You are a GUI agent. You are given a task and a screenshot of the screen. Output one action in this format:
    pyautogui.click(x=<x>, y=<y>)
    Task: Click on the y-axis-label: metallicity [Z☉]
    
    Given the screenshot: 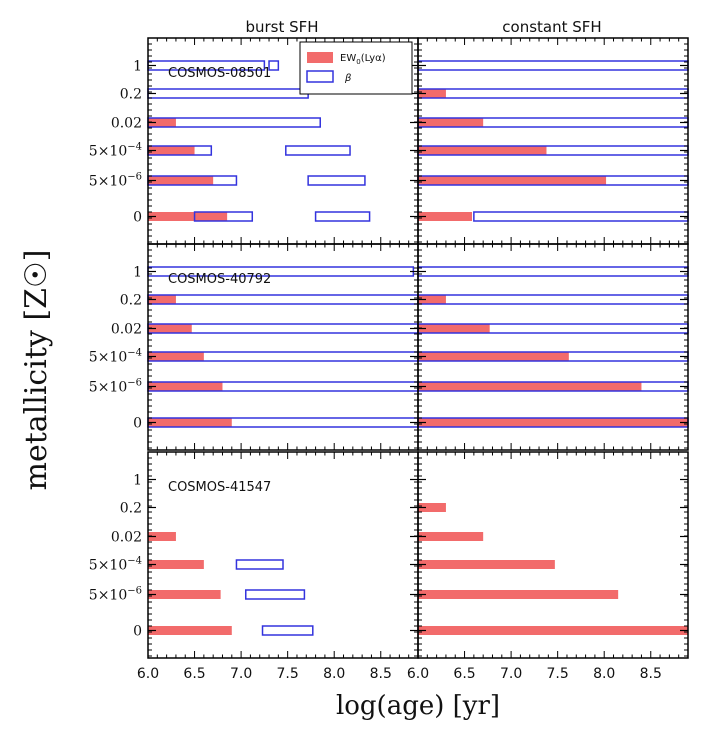 What is the action you would take?
    pyautogui.click(x=36, y=369)
    